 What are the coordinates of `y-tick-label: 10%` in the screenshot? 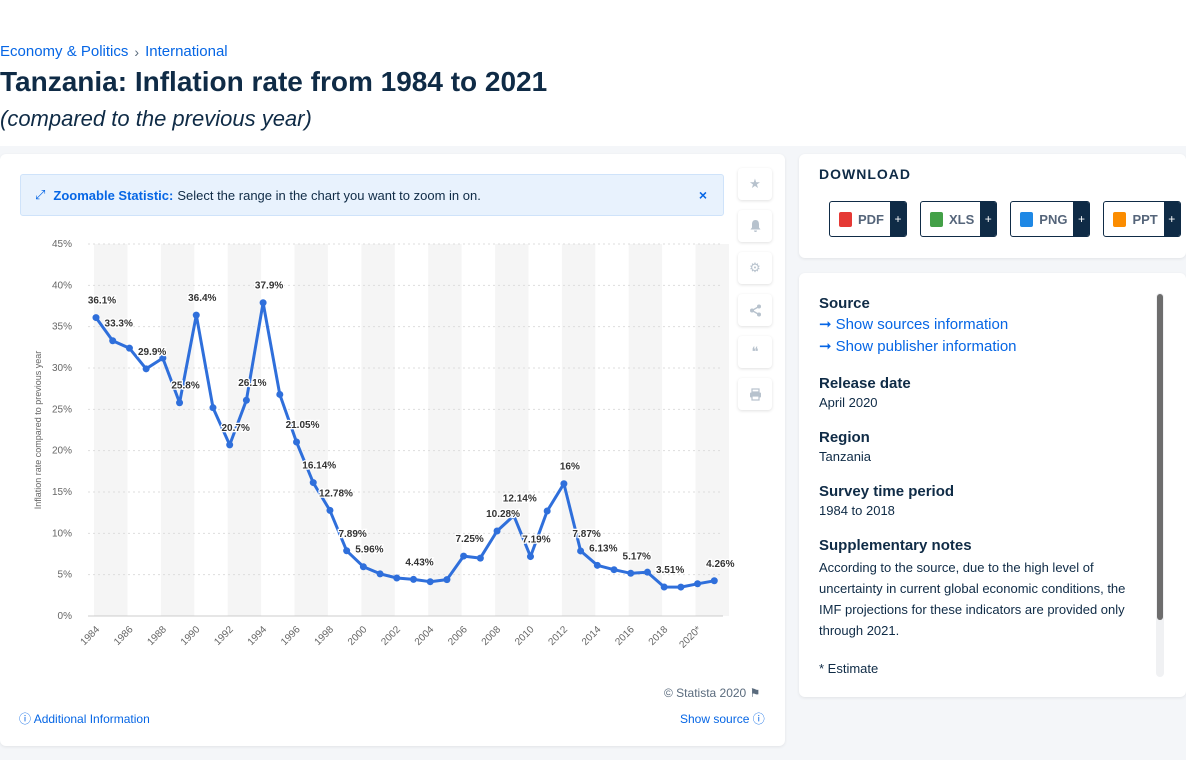 It's located at (62, 533).